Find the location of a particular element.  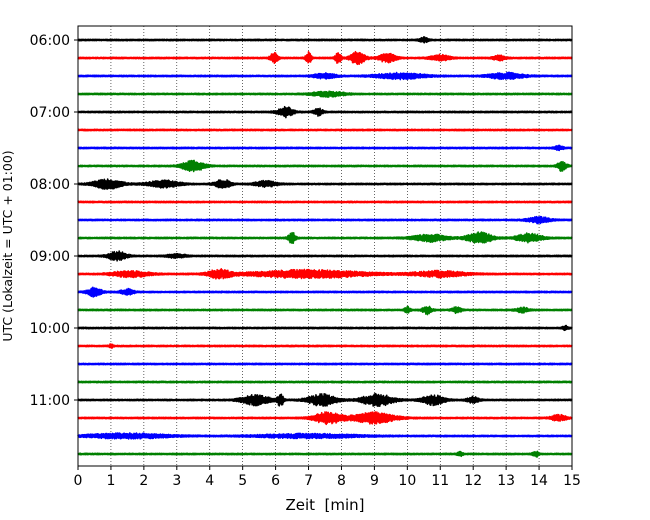

trace-09:30 is located at coordinates (325, 292).